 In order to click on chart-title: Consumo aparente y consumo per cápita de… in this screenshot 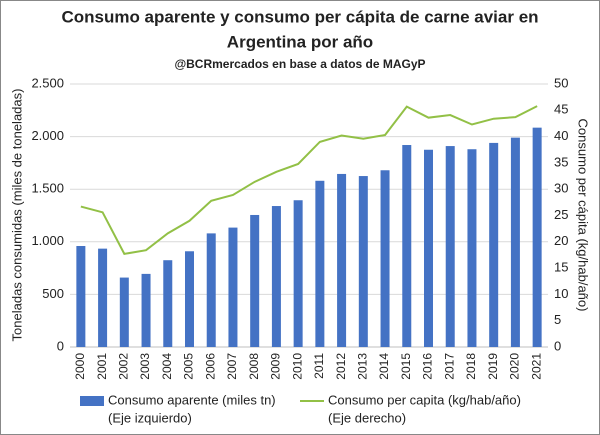, I will do `click(299, 16)`.